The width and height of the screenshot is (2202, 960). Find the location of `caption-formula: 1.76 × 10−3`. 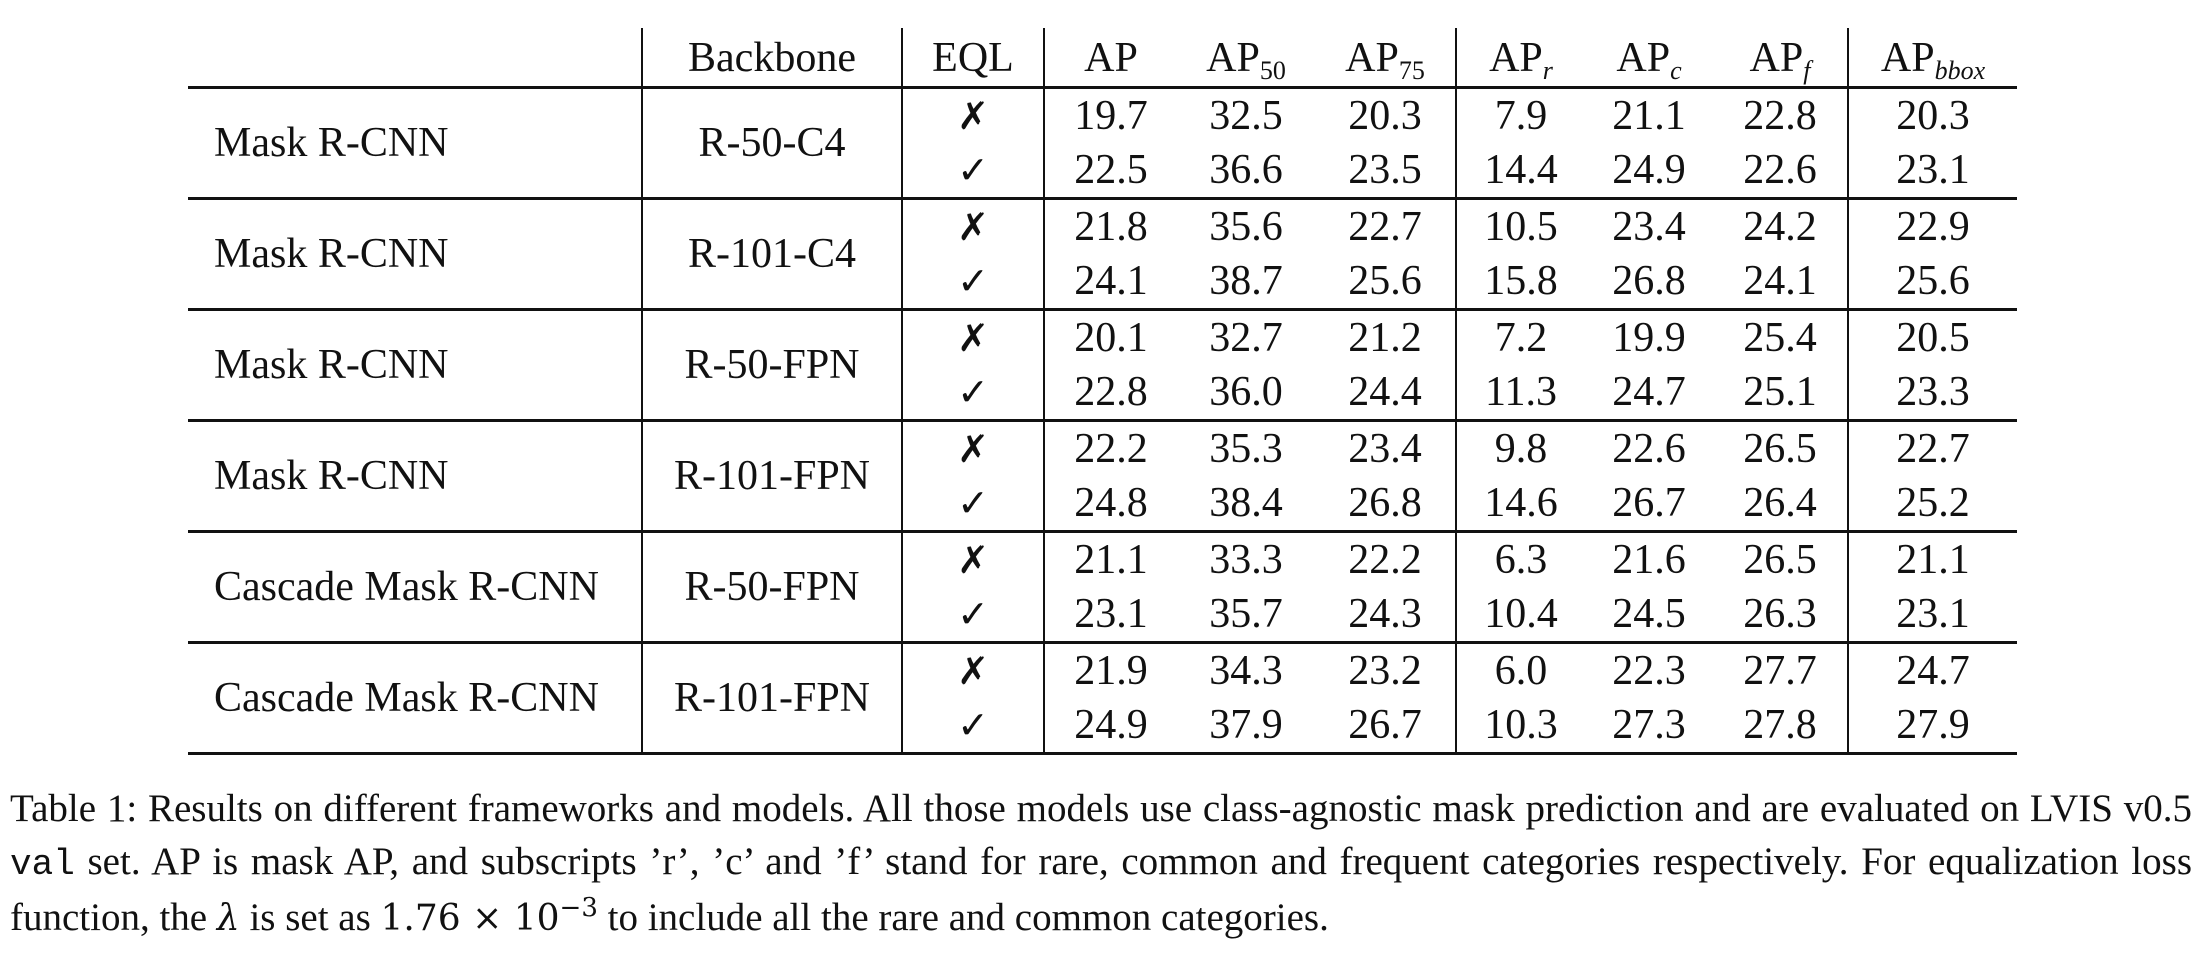

caption-formula: 1.76 × 10−3 is located at coordinates (489, 916).